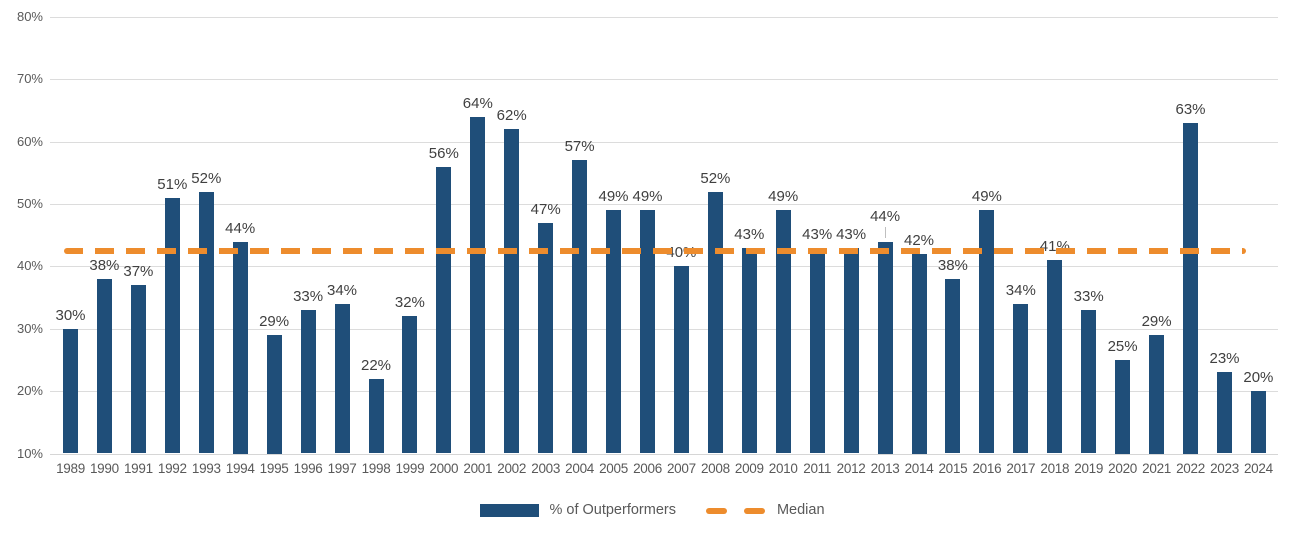 The height and width of the screenshot is (534, 1305). What do you see at coordinates (512, 291) in the screenshot?
I see `bar-2002` at bounding box center [512, 291].